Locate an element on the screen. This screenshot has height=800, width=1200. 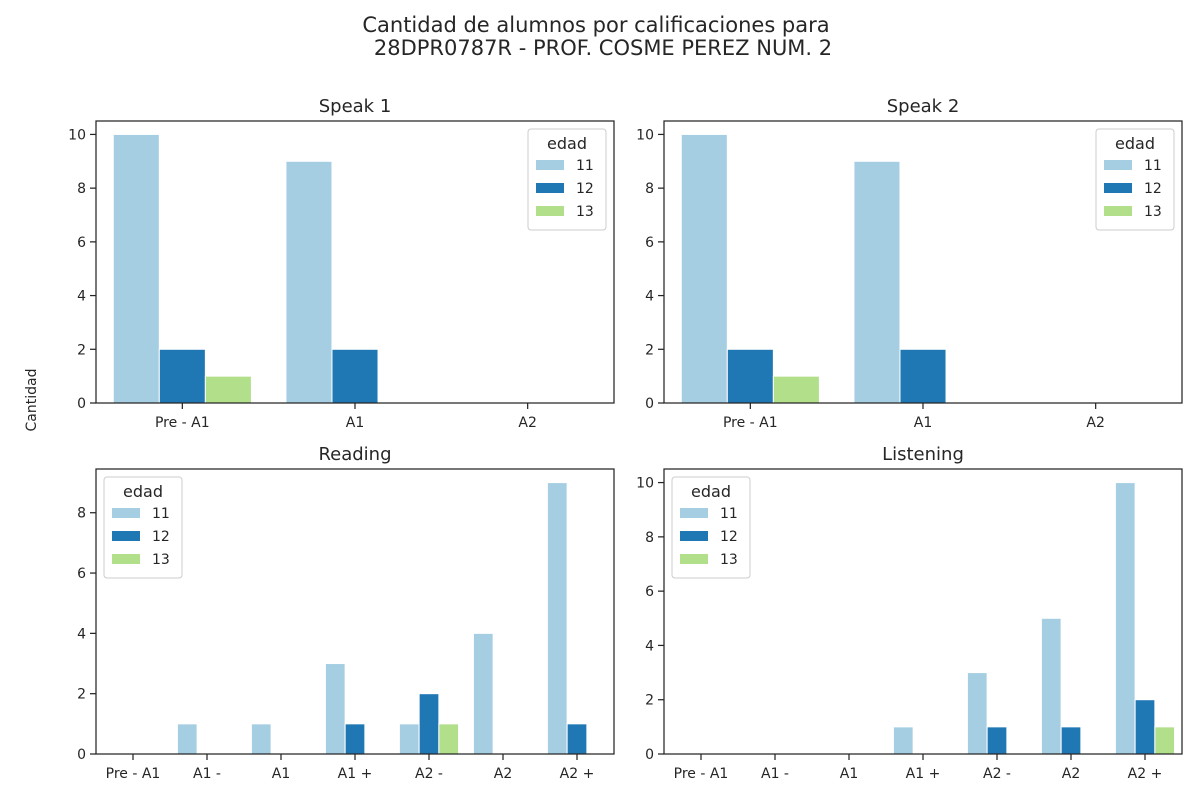
bar-12-A2- is located at coordinates (997, 740).